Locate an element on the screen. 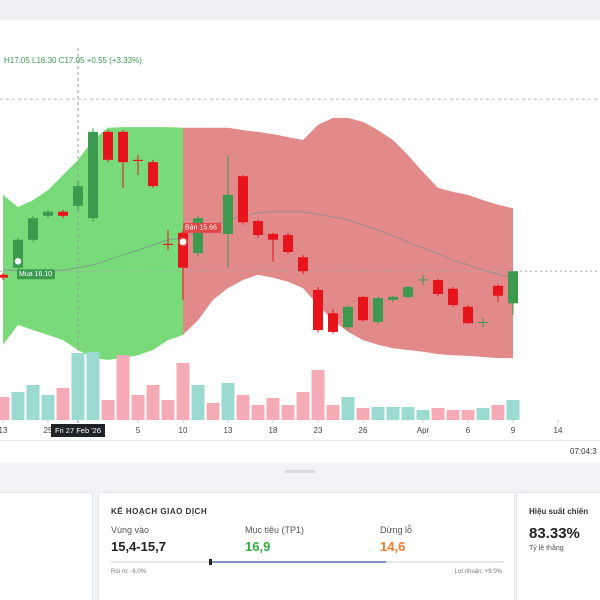  card-left is located at coordinates (46, 546).